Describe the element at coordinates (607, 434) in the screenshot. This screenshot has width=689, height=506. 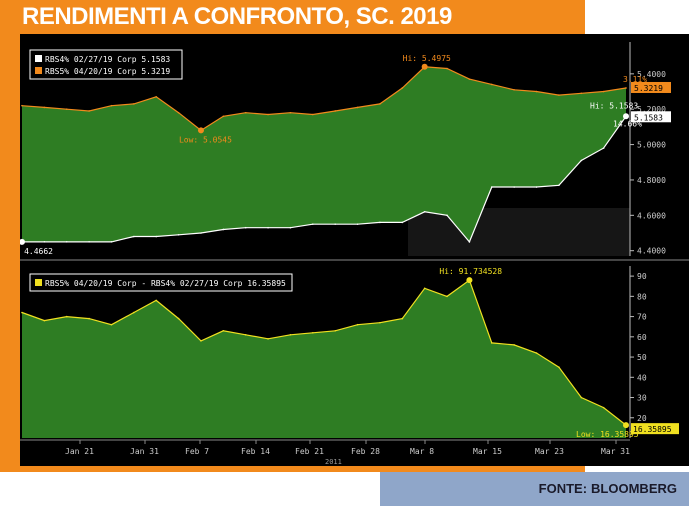
I see `bottom-low-label: Low: 16.35895` at that location.